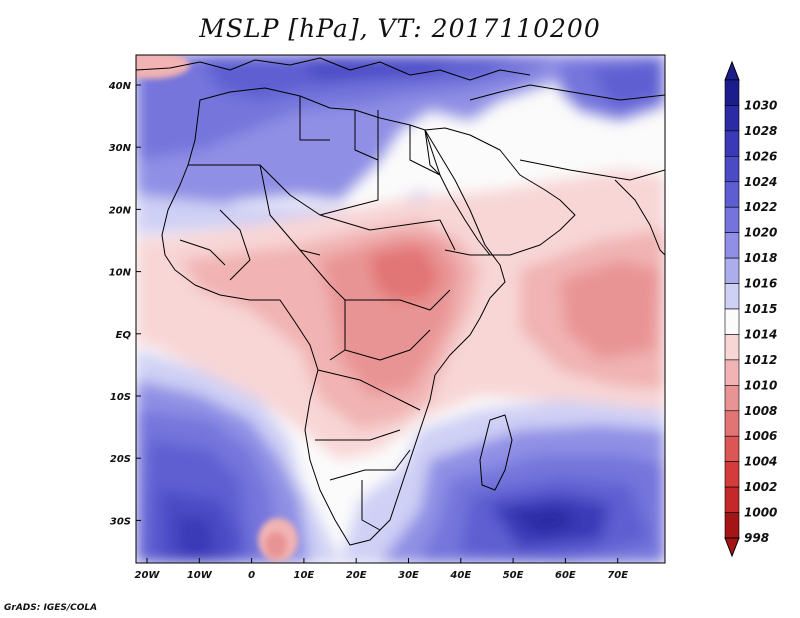 The image size is (800, 618). What do you see at coordinates (760, 258) in the screenshot?
I see `colorbar-label: 1018` at bounding box center [760, 258].